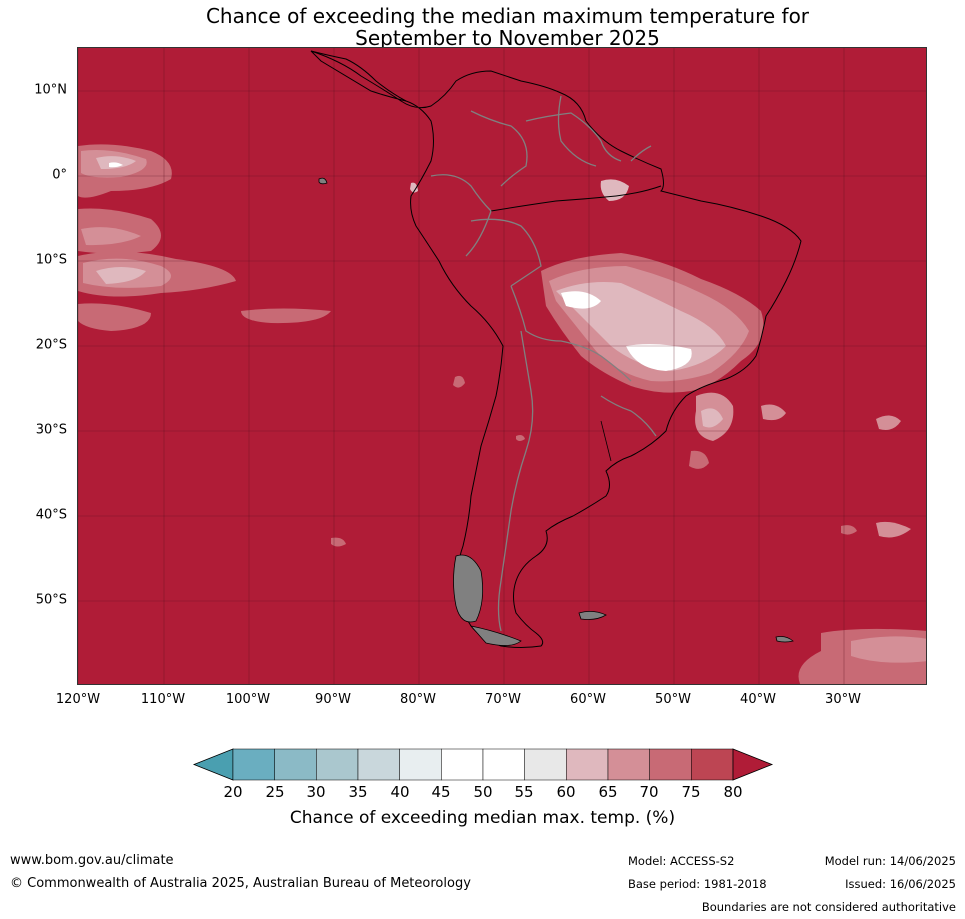  What do you see at coordinates (50, 90) in the screenshot?
I see `lat-label-10n: 10°N` at bounding box center [50, 90].